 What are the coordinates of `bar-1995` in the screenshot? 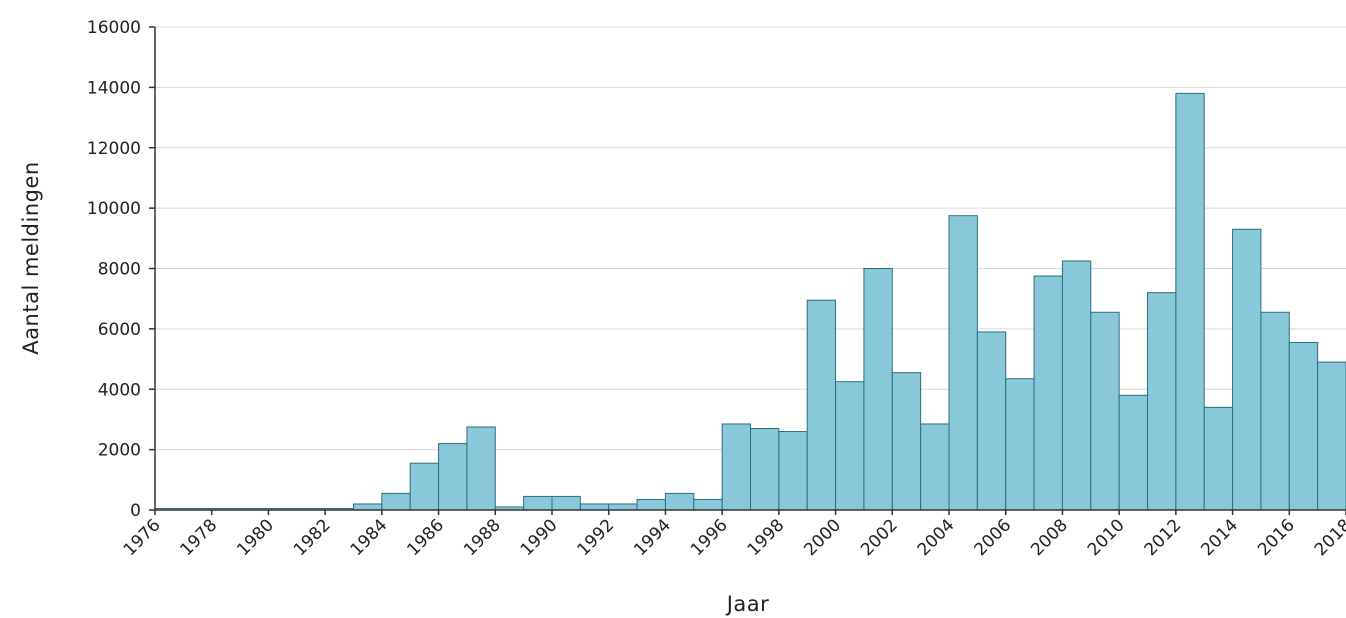 It's located at (708, 504).